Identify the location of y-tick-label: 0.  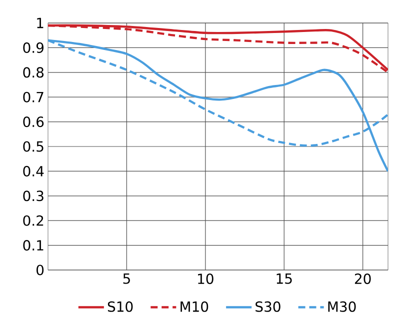
(40, 270).